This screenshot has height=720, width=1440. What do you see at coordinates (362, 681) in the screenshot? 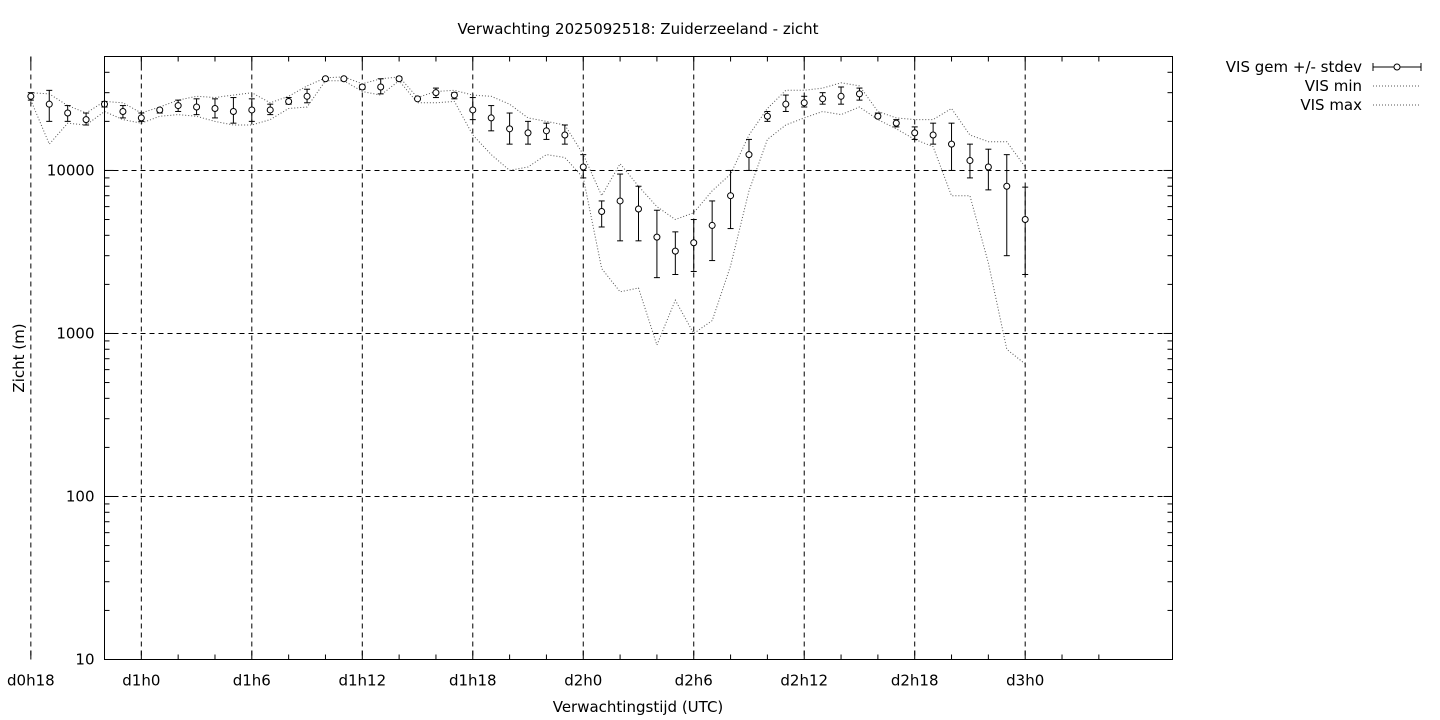
I see `x-tick-label: d1h12` at bounding box center [362, 681].